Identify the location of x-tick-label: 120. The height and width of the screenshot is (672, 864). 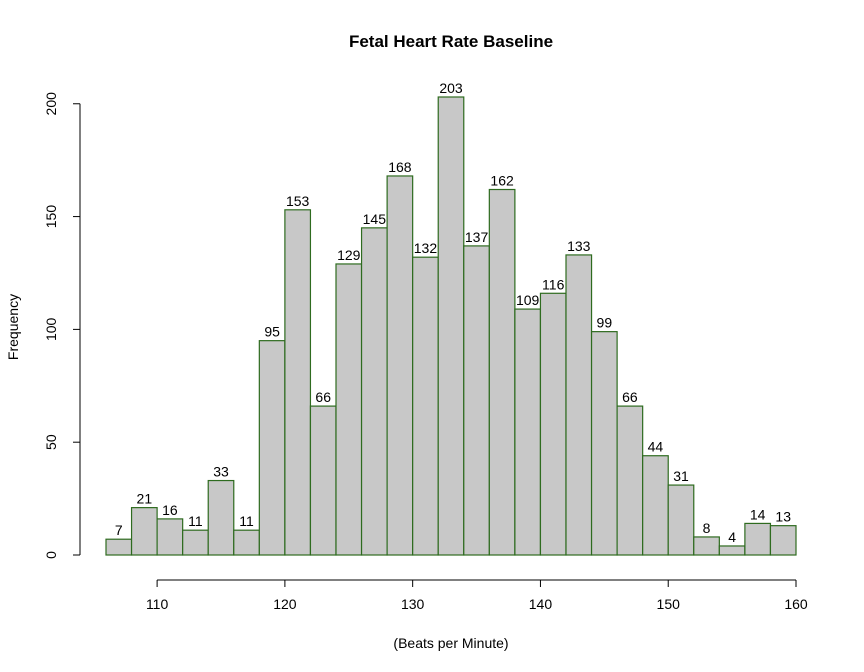
(285, 604).